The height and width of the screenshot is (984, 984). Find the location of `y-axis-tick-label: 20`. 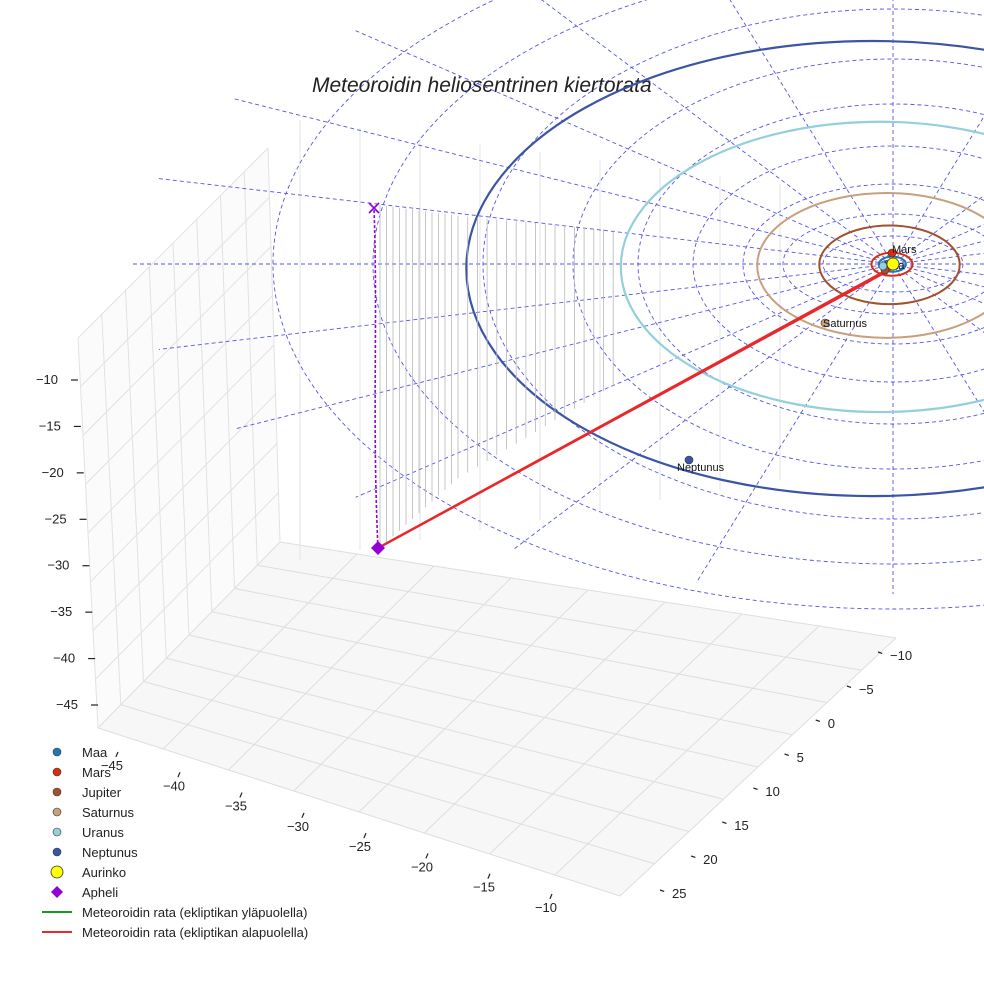

y-axis-tick-label: 20 is located at coordinates (710, 859).